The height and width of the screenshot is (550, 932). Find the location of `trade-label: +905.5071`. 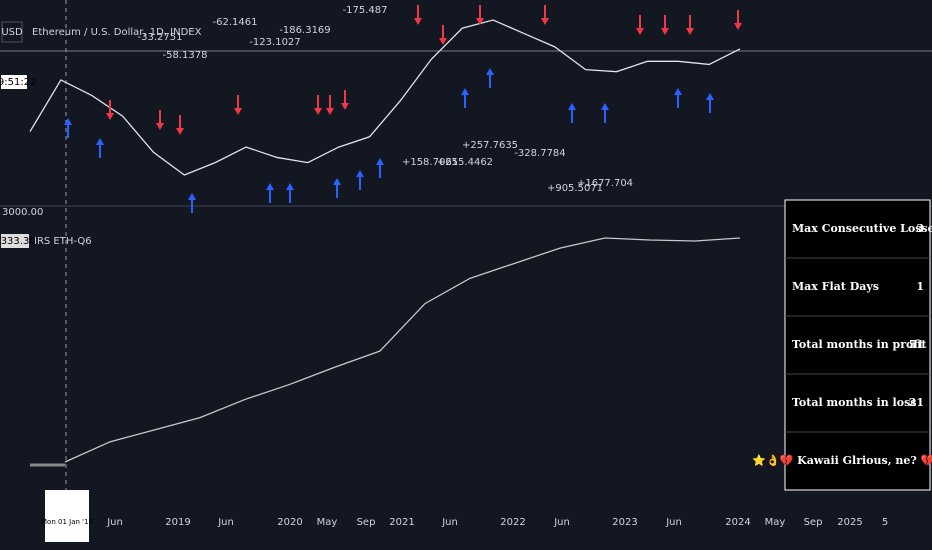

trade-label: +905.5071 is located at coordinates (575, 188).